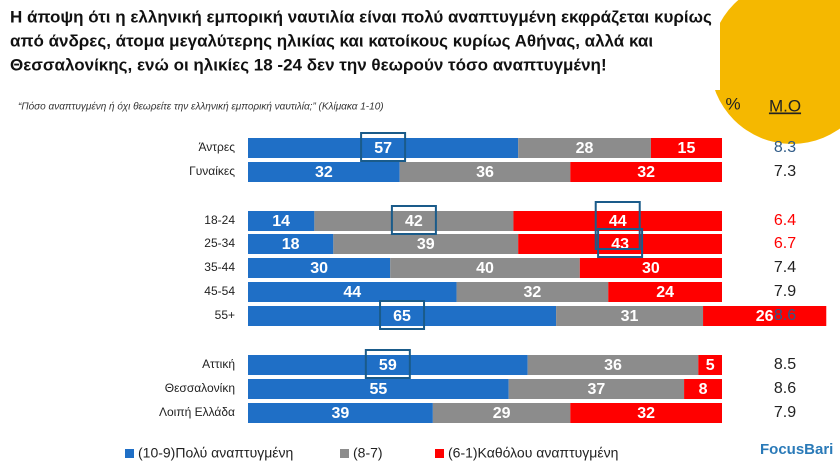 This screenshot has height=472, width=840. What do you see at coordinates (533, 453) in the screenshot?
I see `legend-label: (6-1)Καθόλου αναπτυγμένη` at bounding box center [533, 453].